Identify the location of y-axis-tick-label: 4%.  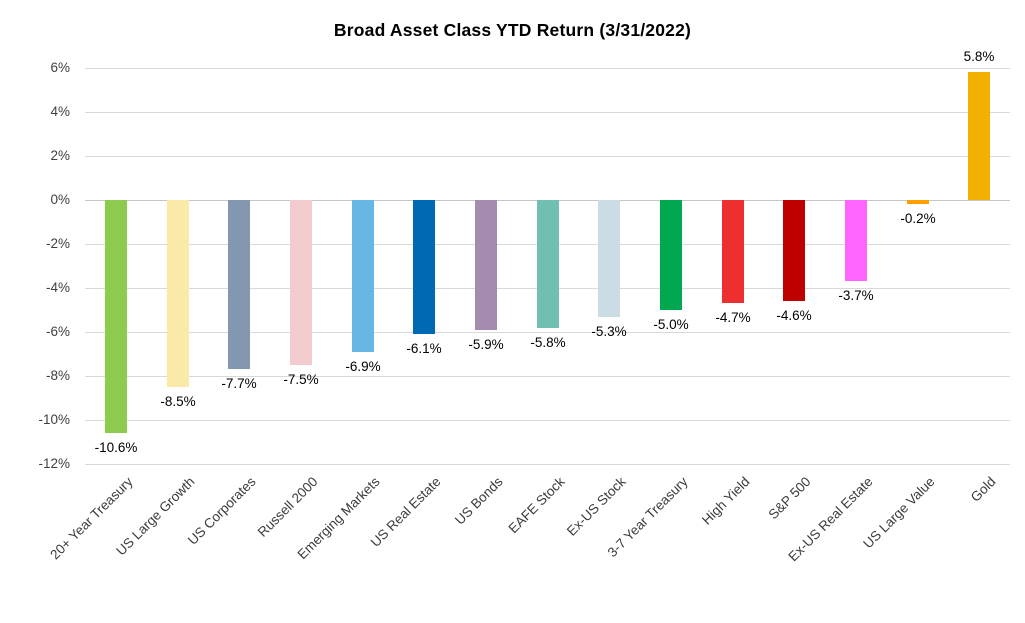
(60, 111).